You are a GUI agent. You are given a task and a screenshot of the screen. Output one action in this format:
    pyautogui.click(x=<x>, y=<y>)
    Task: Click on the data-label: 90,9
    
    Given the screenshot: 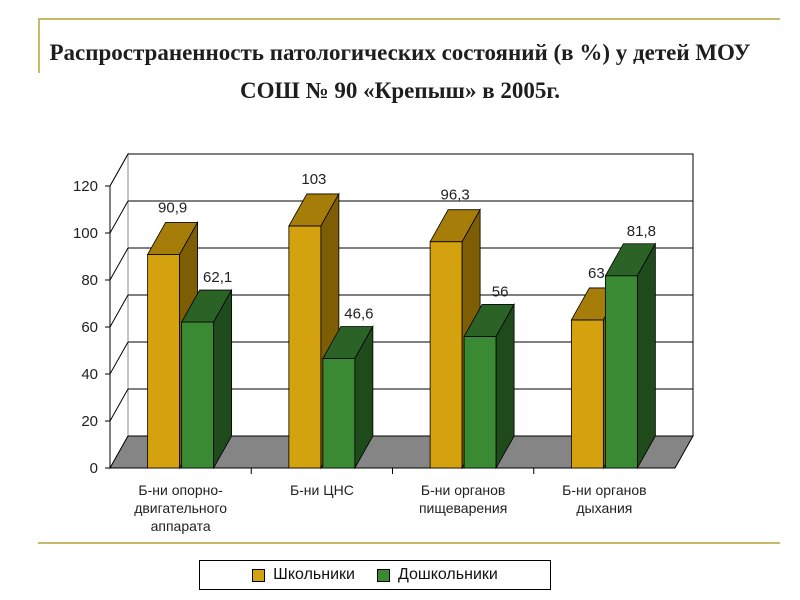 What is the action you would take?
    pyautogui.click(x=172, y=207)
    